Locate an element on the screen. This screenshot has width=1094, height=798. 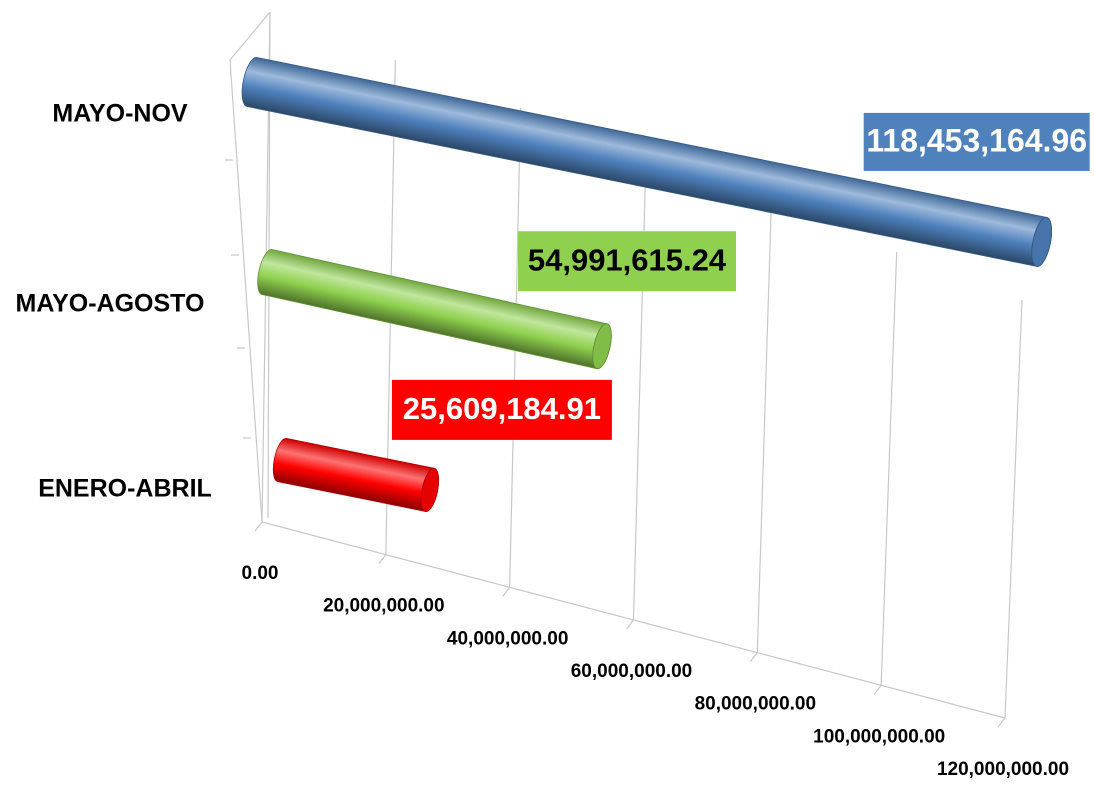
x-tick-label: 40,000,000.00 is located at coordinates (508, 638).